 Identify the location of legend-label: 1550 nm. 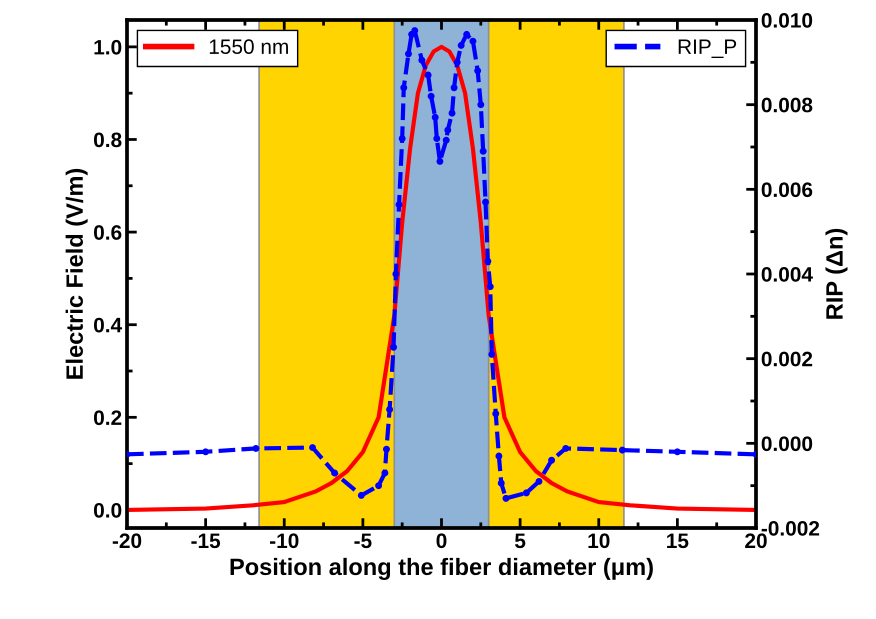
(249, 46).